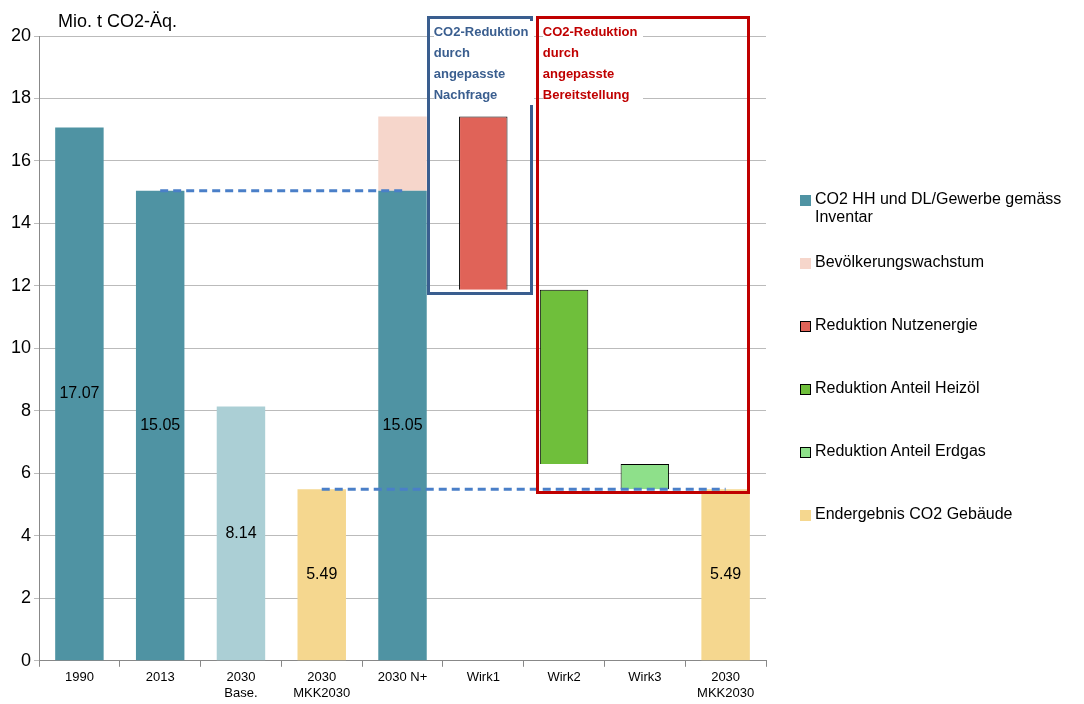 Image resolution: width=1084 pixels, height=704 pixels. What do you see at coordinates (26, 659) in the screenshot?
I see `y-tick-label: 0` at bounding box center [26, 659].